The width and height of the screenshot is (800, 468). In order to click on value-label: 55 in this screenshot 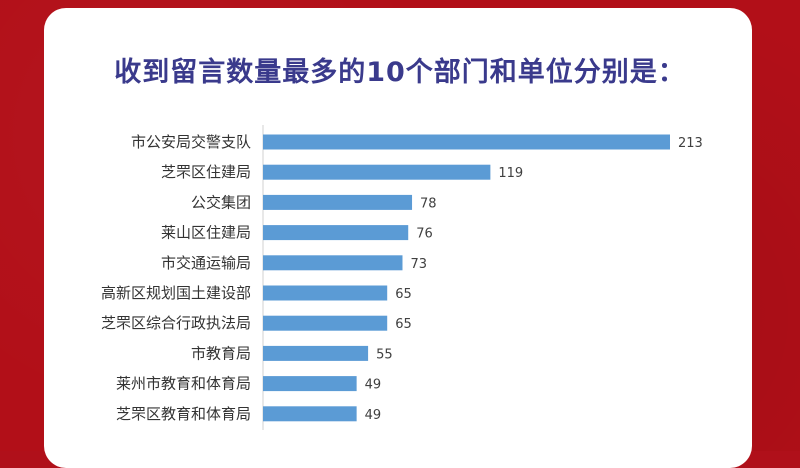, I will do `click(384, 354)`.